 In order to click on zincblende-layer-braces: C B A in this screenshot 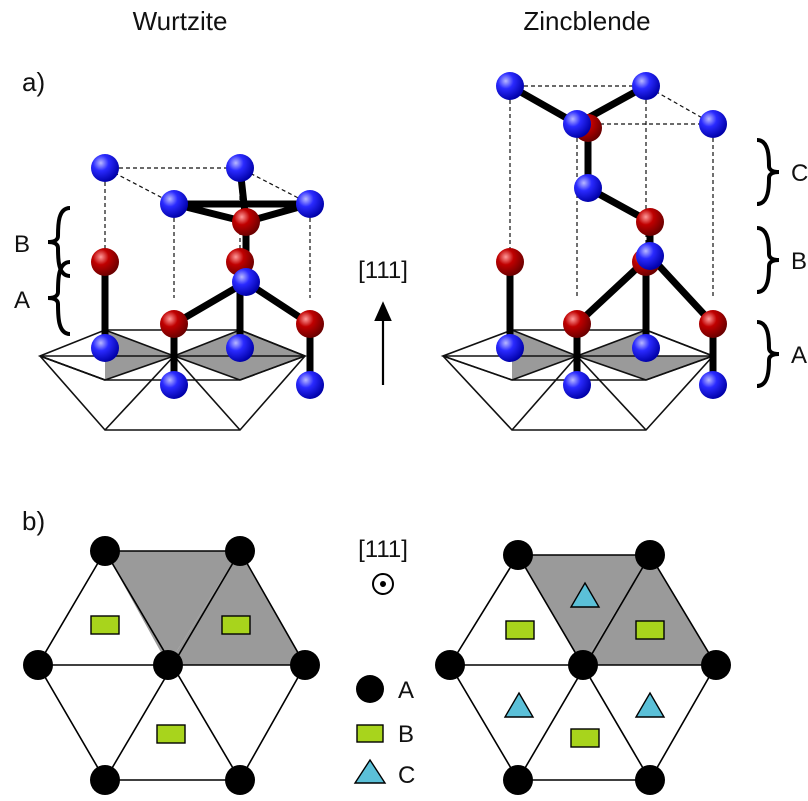, I will do `click(782, 263)`.